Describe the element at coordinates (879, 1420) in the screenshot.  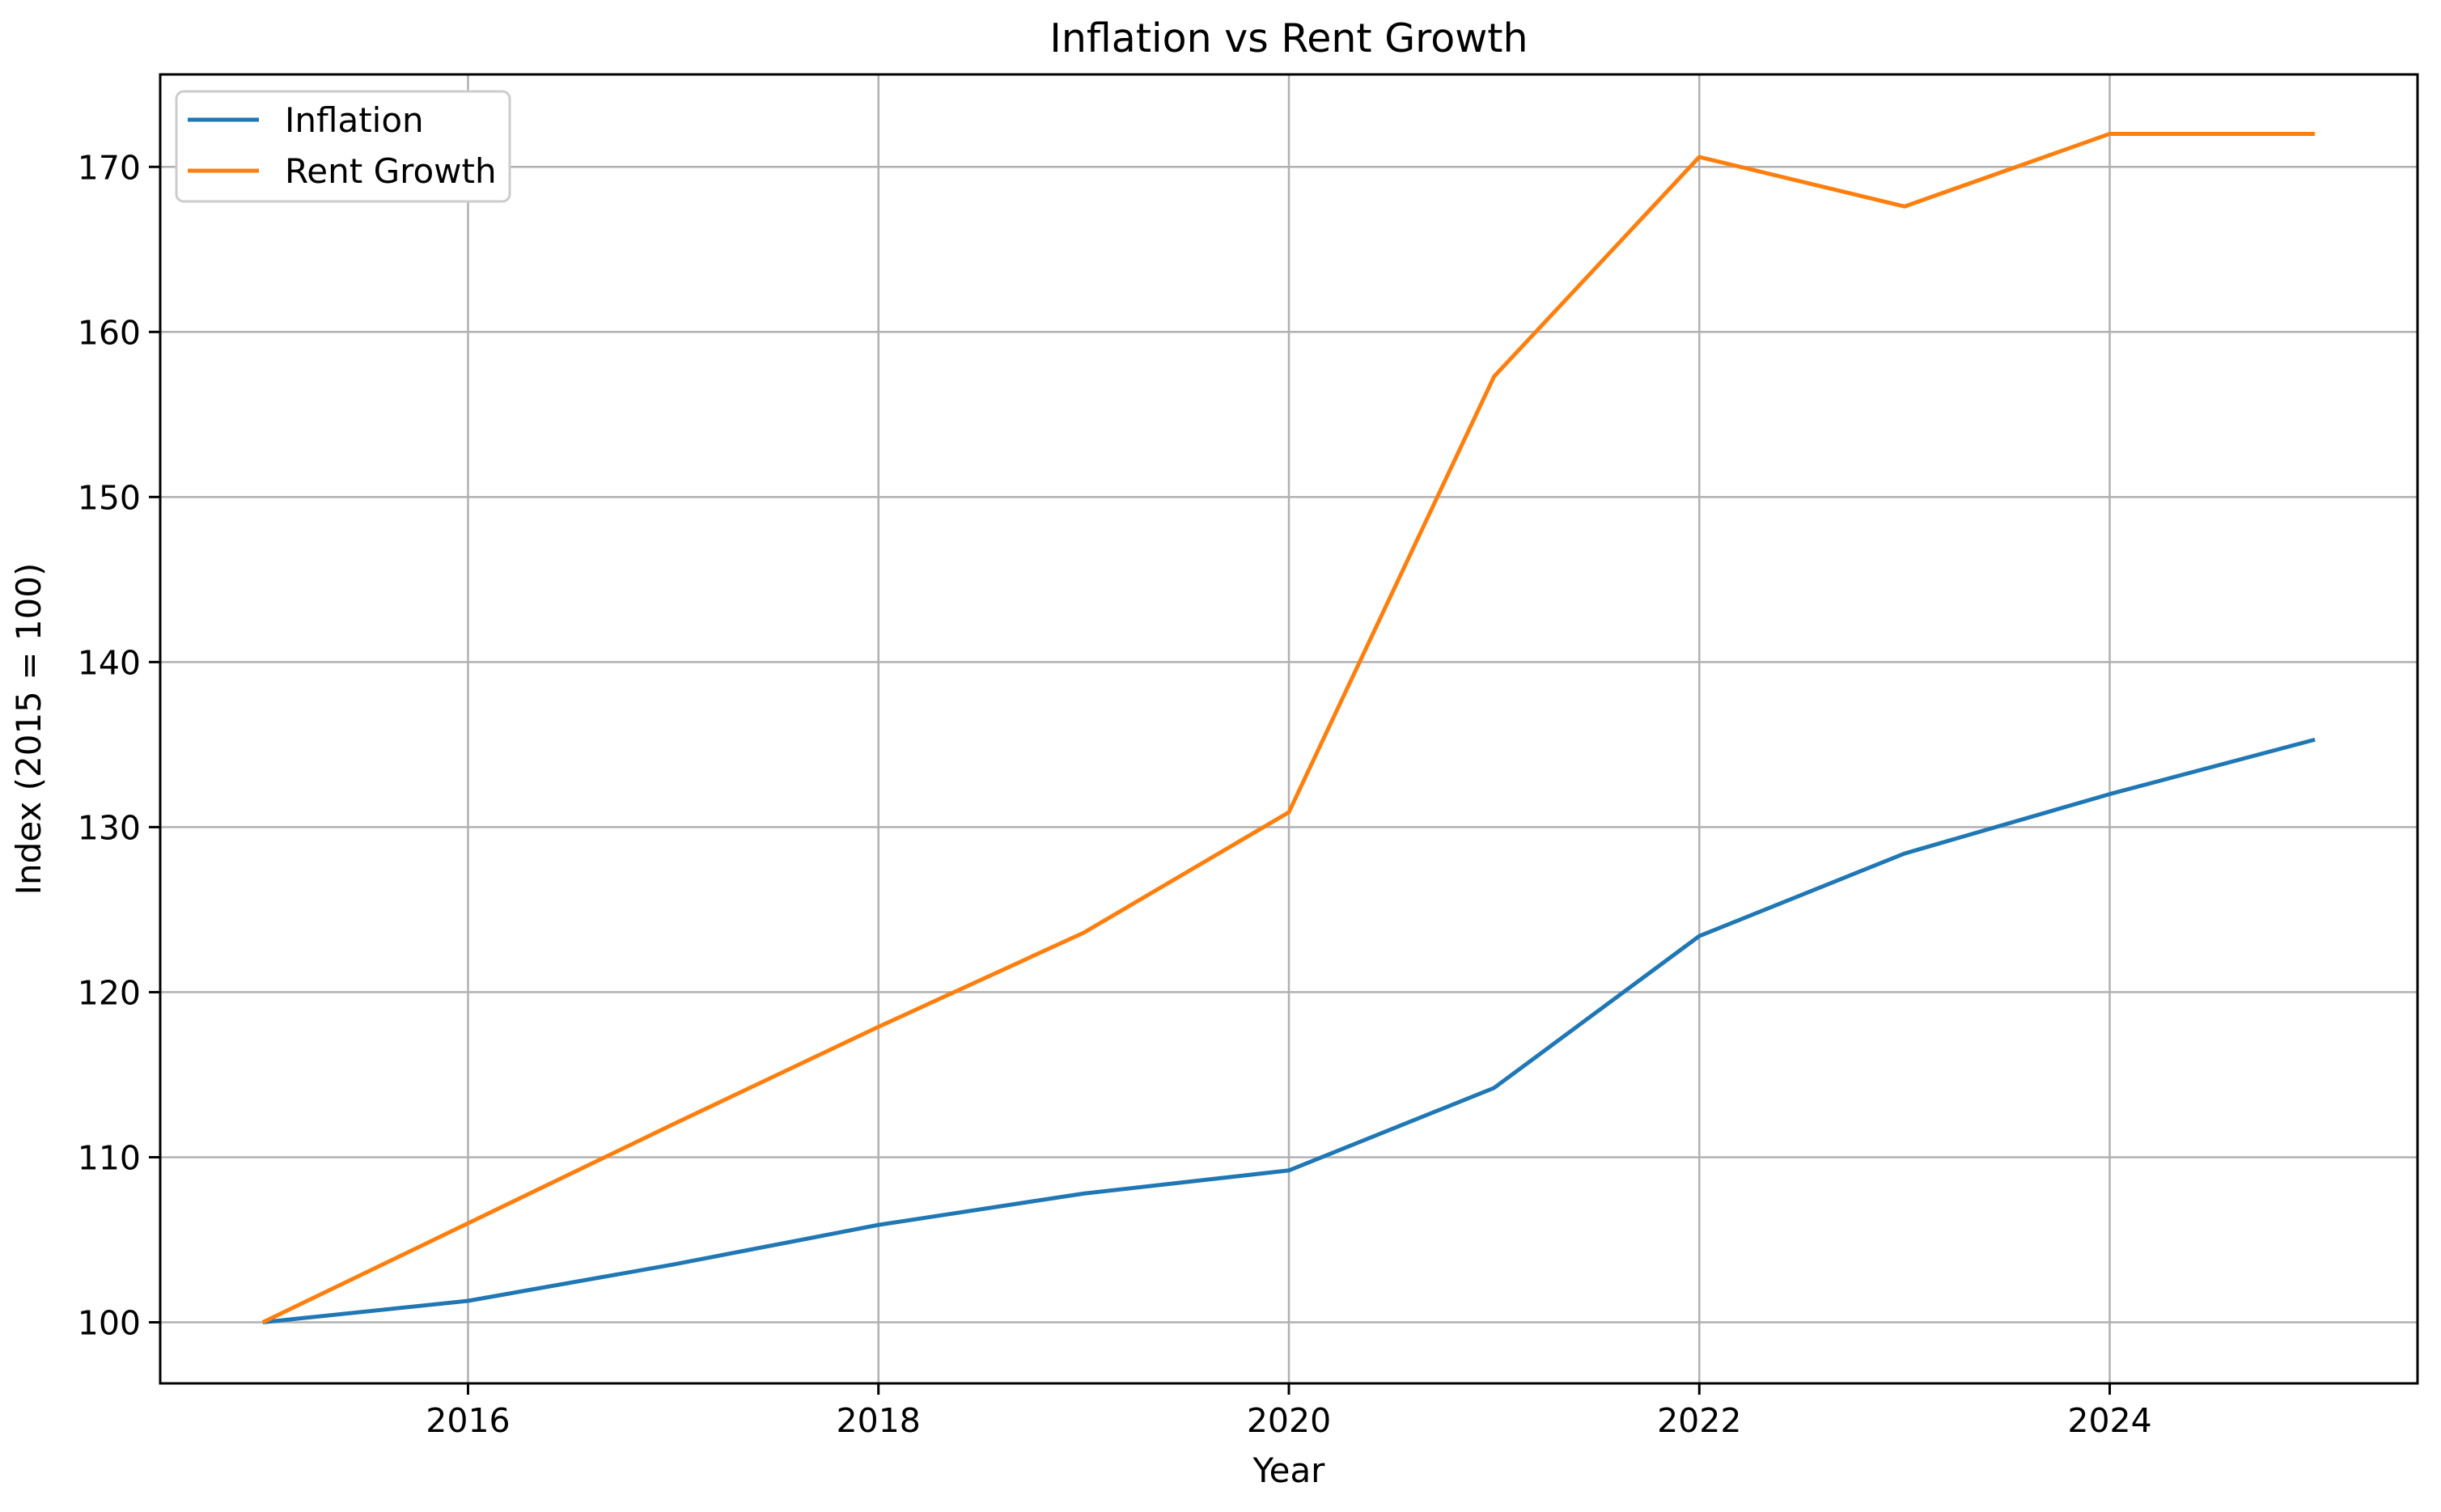
I see `x-tick-label-2018: 2018` at that location.